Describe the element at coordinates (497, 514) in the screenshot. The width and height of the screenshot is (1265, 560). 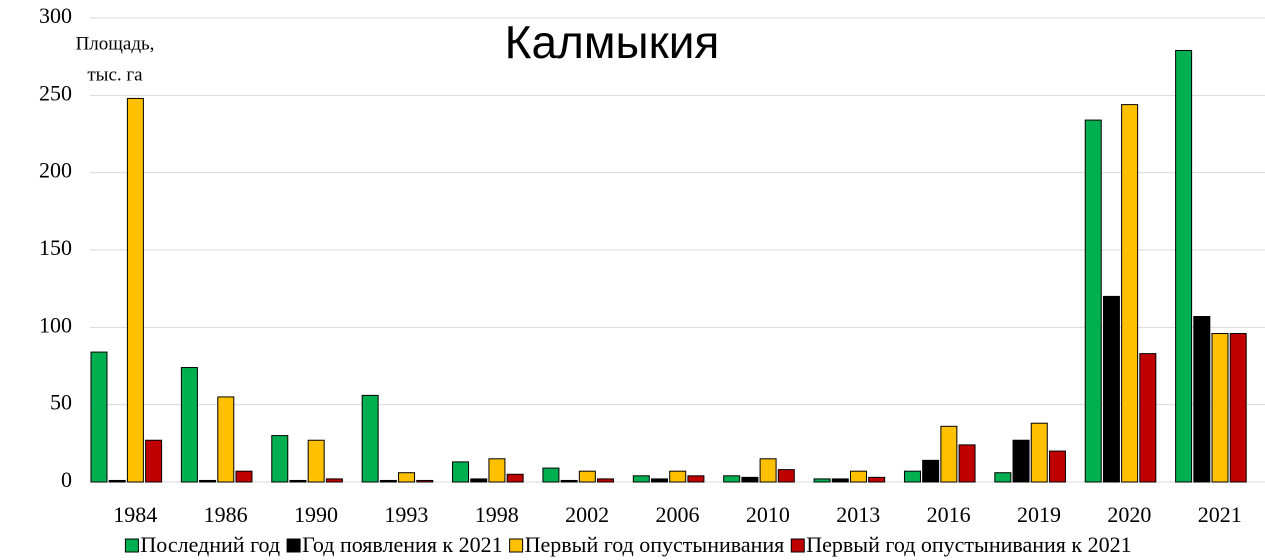
I see `x-tick-label: 1998` at that location.